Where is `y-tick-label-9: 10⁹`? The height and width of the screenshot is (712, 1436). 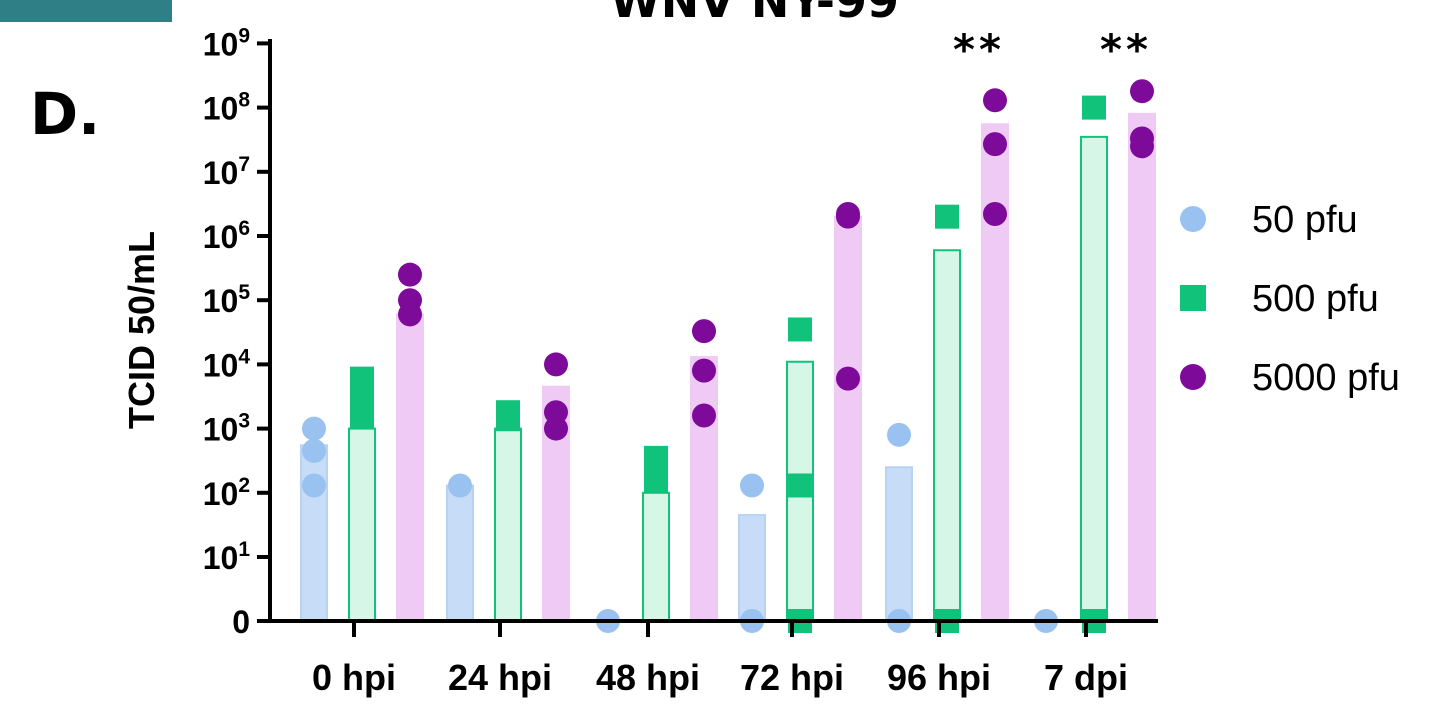 y-tick-label-9: 10⁹ is located at coordinates (226, 43).